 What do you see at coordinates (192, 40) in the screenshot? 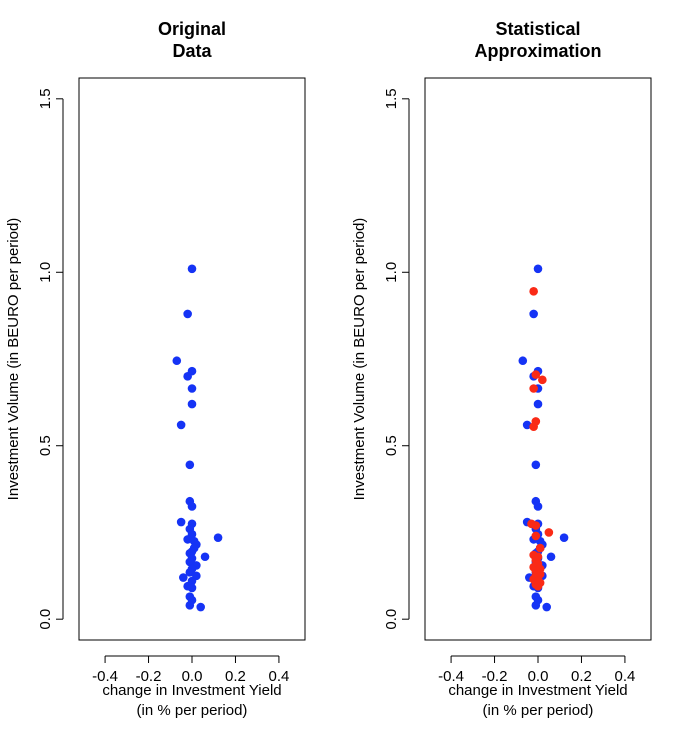
I see `chart-title: Original Data` at bounding box center [192, 40].